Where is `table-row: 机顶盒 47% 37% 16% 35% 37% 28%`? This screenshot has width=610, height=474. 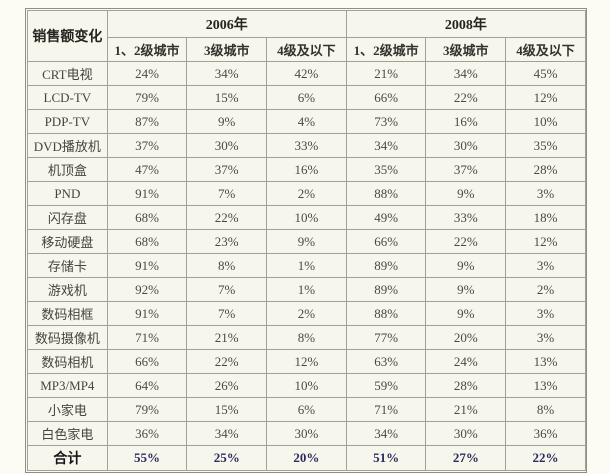
table-row: 机顶盒 47% 37% 16% 35% 37% 28% is located at coordinates (306, 169).